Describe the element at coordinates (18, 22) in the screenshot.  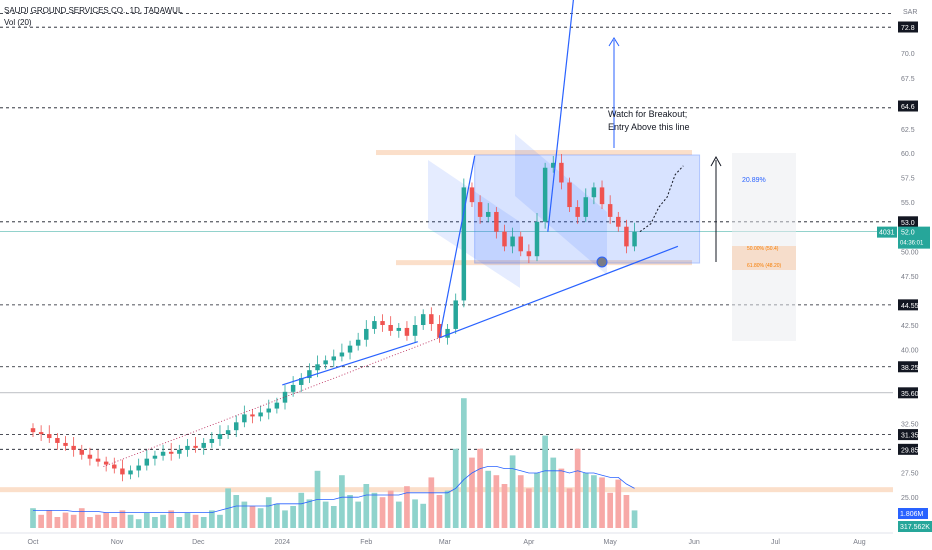
I see `volume-indicator-label: Vol (20)` at that location.